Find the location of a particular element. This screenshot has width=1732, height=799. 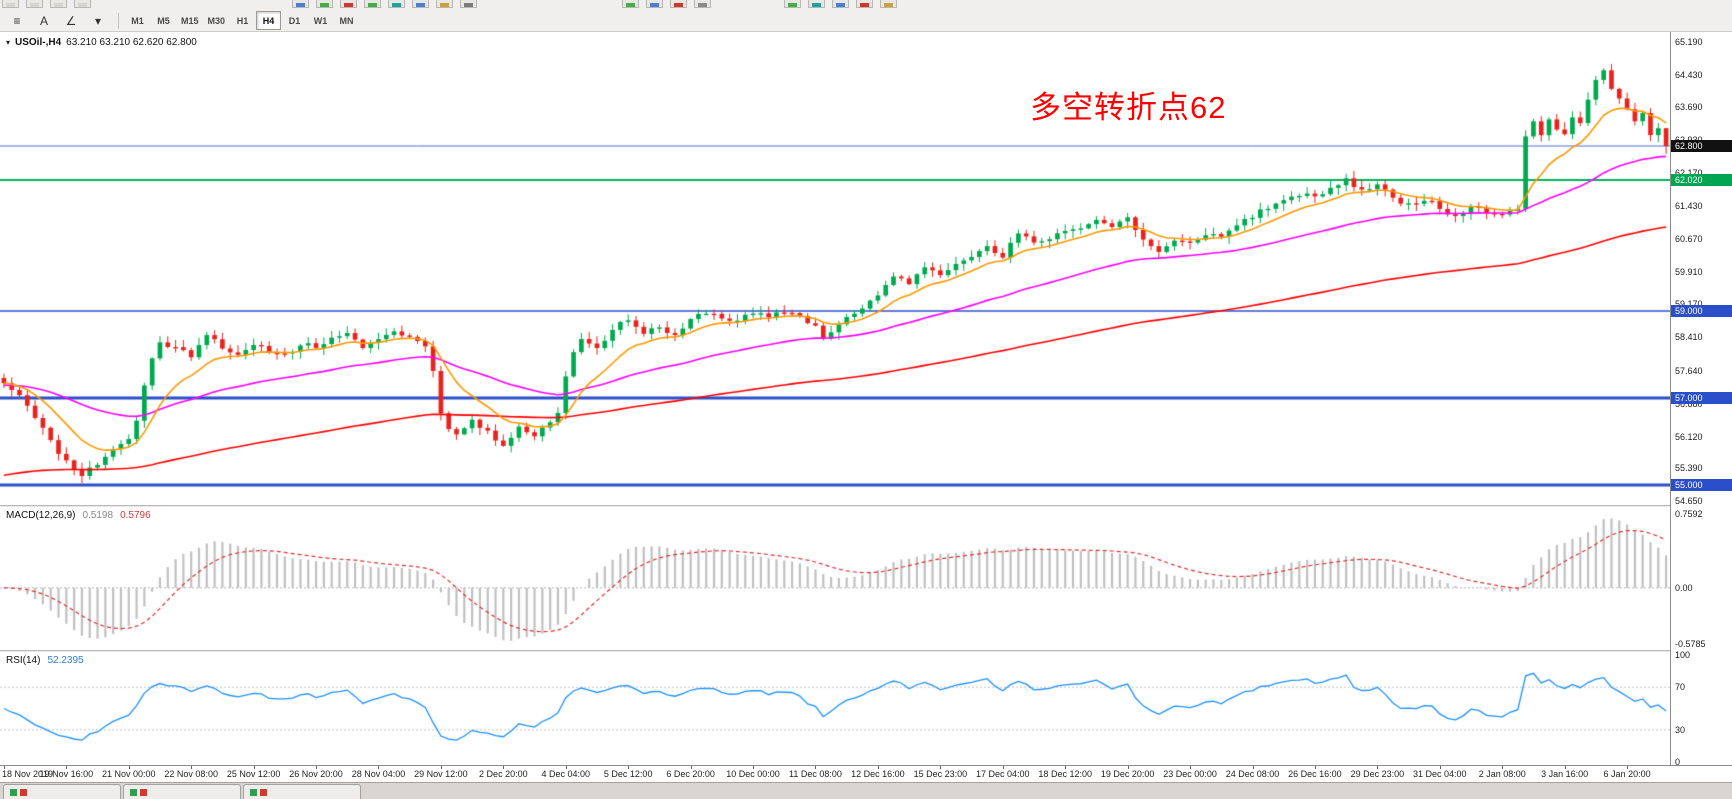

timeframe-h4-button: H4 is located at coordinates (269, 20).